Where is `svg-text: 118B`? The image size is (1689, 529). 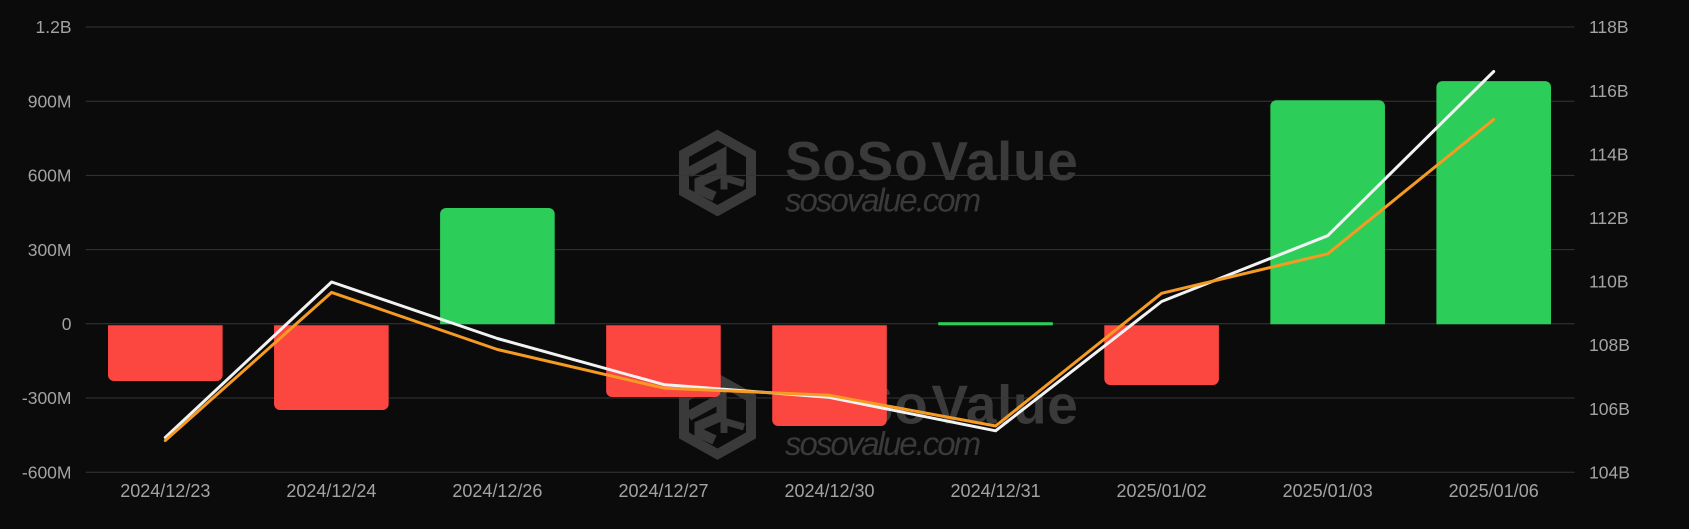 svg-text: 118B is located at coordinates (1609, 27).